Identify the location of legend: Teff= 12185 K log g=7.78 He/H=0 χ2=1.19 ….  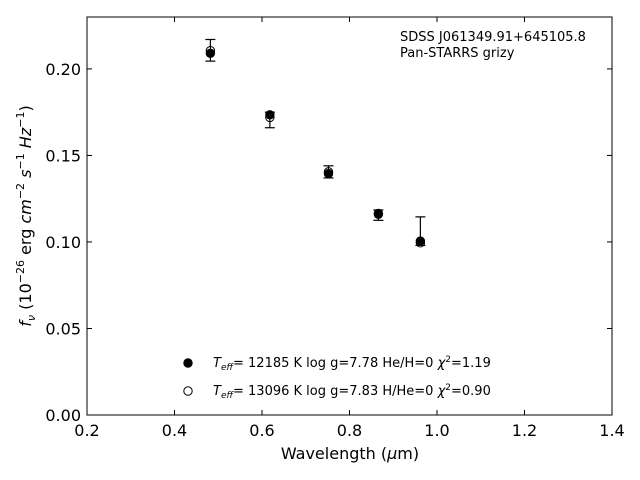
(337, 378).